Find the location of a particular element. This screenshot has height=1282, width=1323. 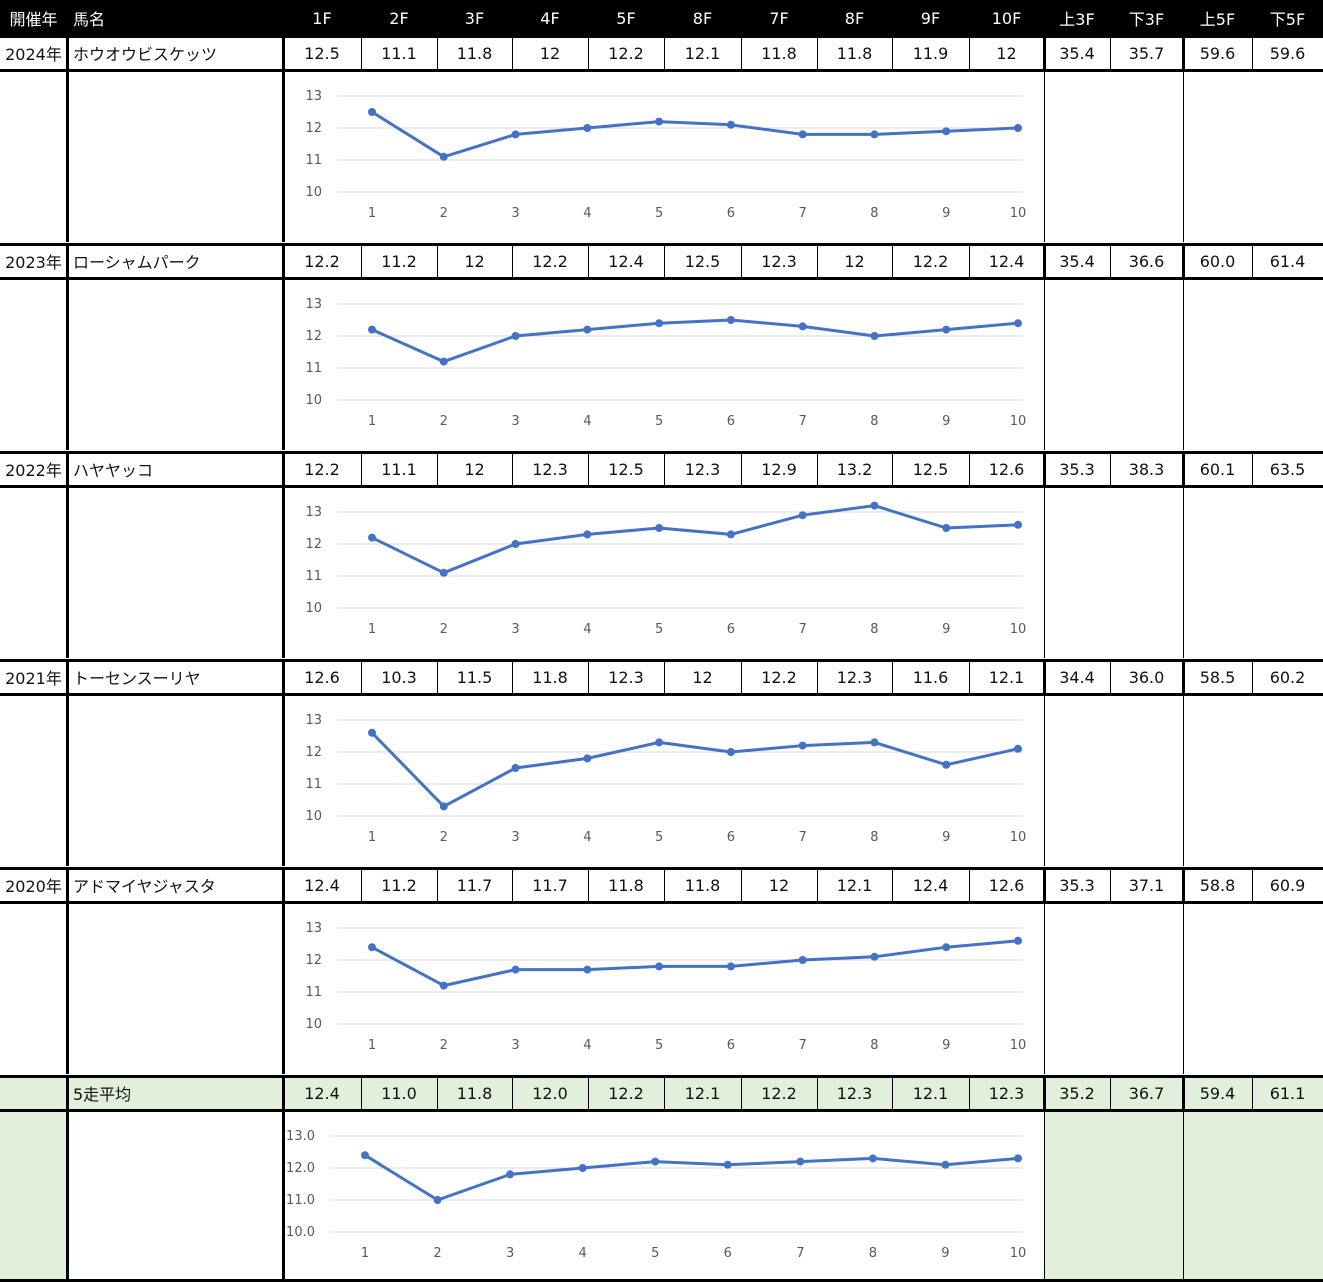

x-tick-label: 9 is located at coordinates (946, 629).